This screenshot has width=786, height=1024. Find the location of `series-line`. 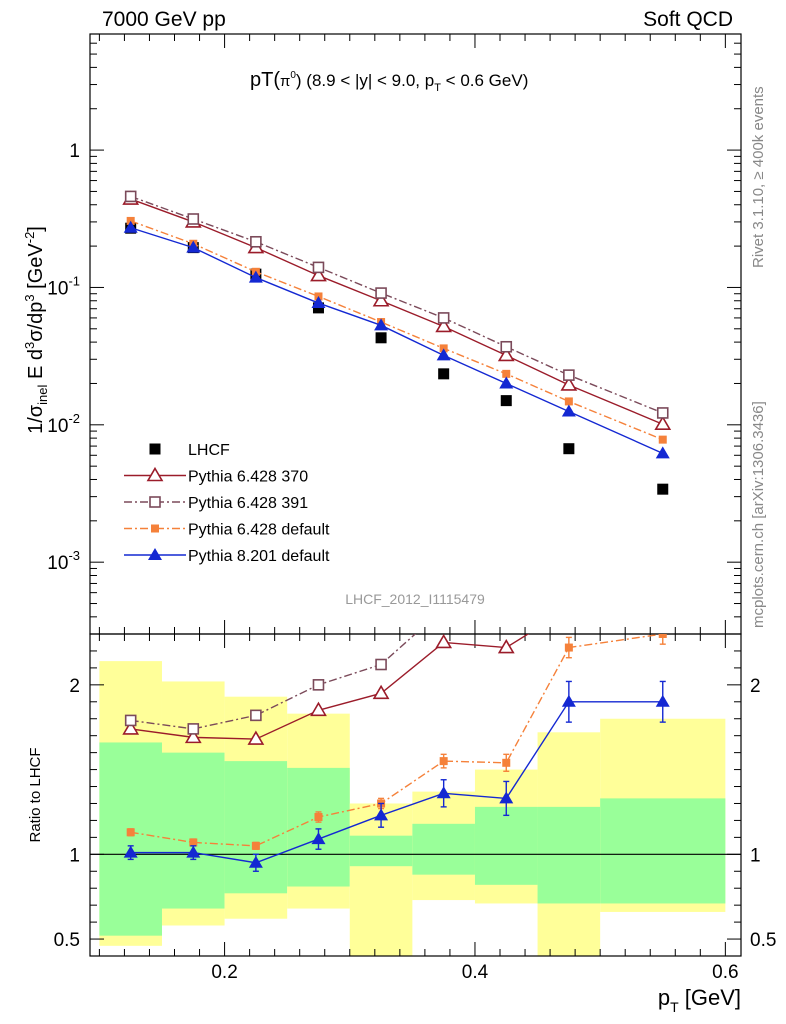

series-line is located at coordinates (397, 330).